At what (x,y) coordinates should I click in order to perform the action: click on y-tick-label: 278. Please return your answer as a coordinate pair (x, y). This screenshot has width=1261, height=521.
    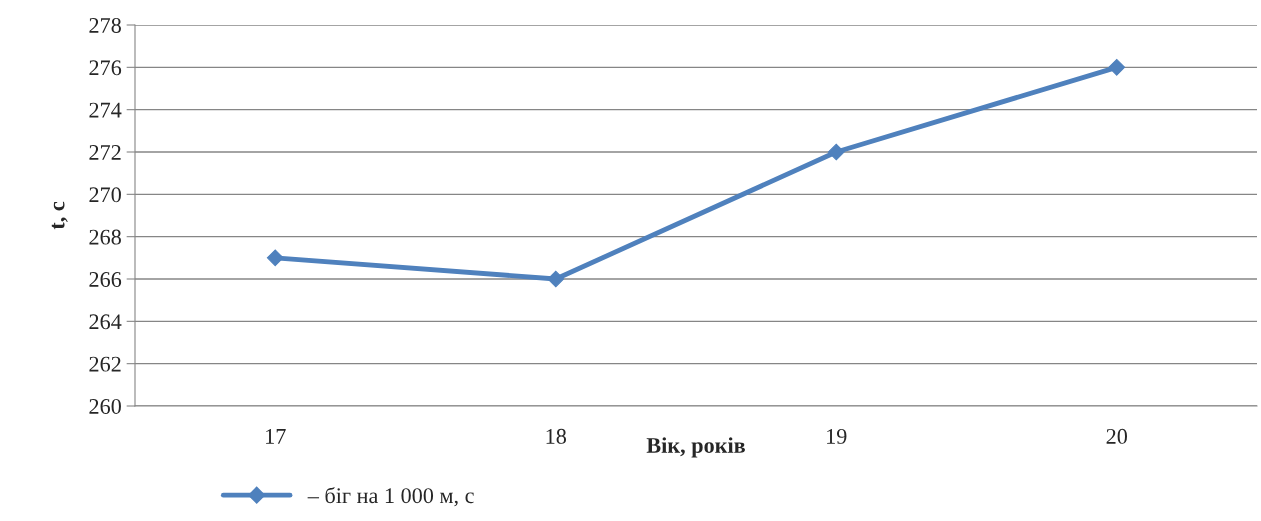
    Looking at the image, I should click on (105, 25).